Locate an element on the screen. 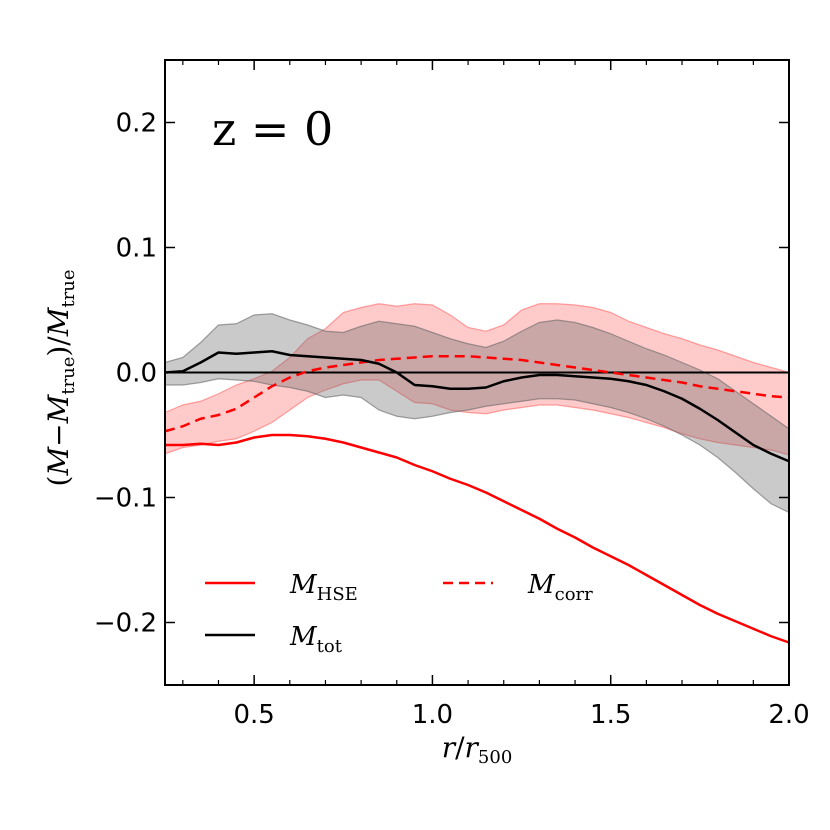 This screenshot has height=830, width=830. legend-label-hse: MHSE is located at coordinates (323, 587).